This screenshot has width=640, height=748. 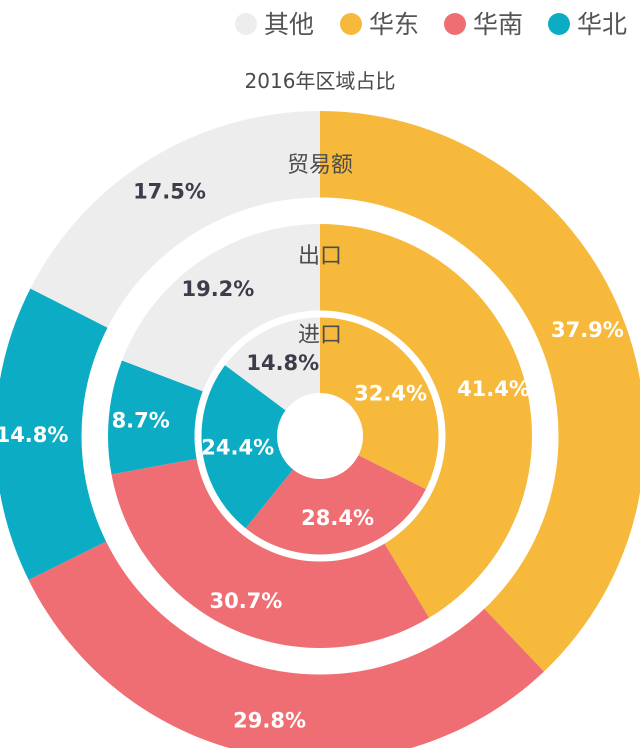 I want to click on legend: 其他 华东 华南 华北, so click(x=431, y=24).